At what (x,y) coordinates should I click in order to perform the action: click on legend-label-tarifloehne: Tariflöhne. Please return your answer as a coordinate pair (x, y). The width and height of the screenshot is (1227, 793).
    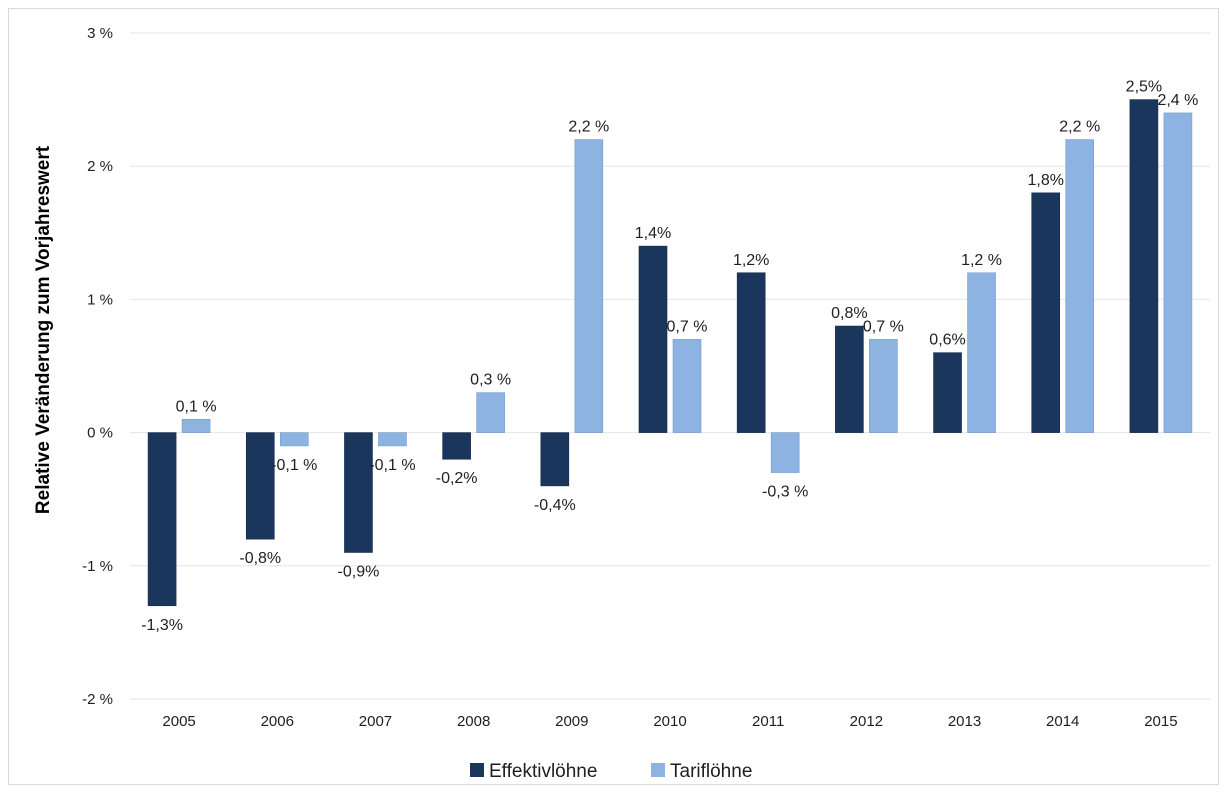
    Looking at the image, I should click on (711, 771).